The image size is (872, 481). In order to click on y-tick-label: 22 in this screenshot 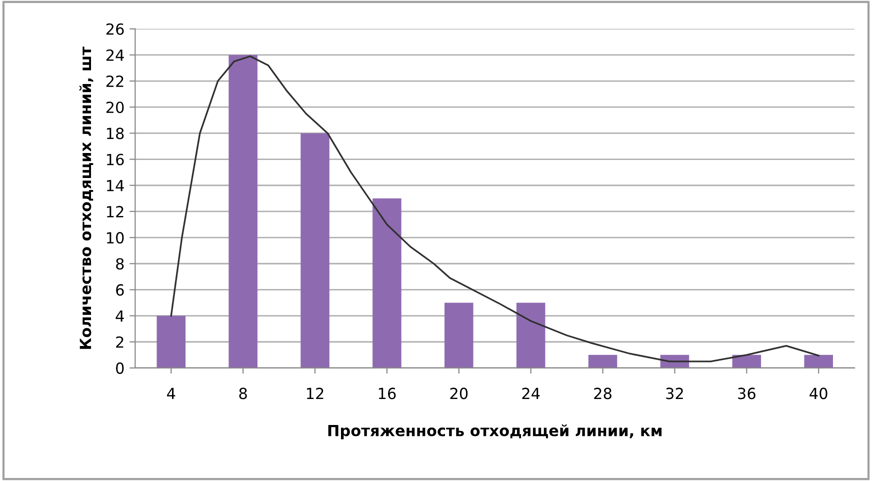, I will do `click(115, 81)`.